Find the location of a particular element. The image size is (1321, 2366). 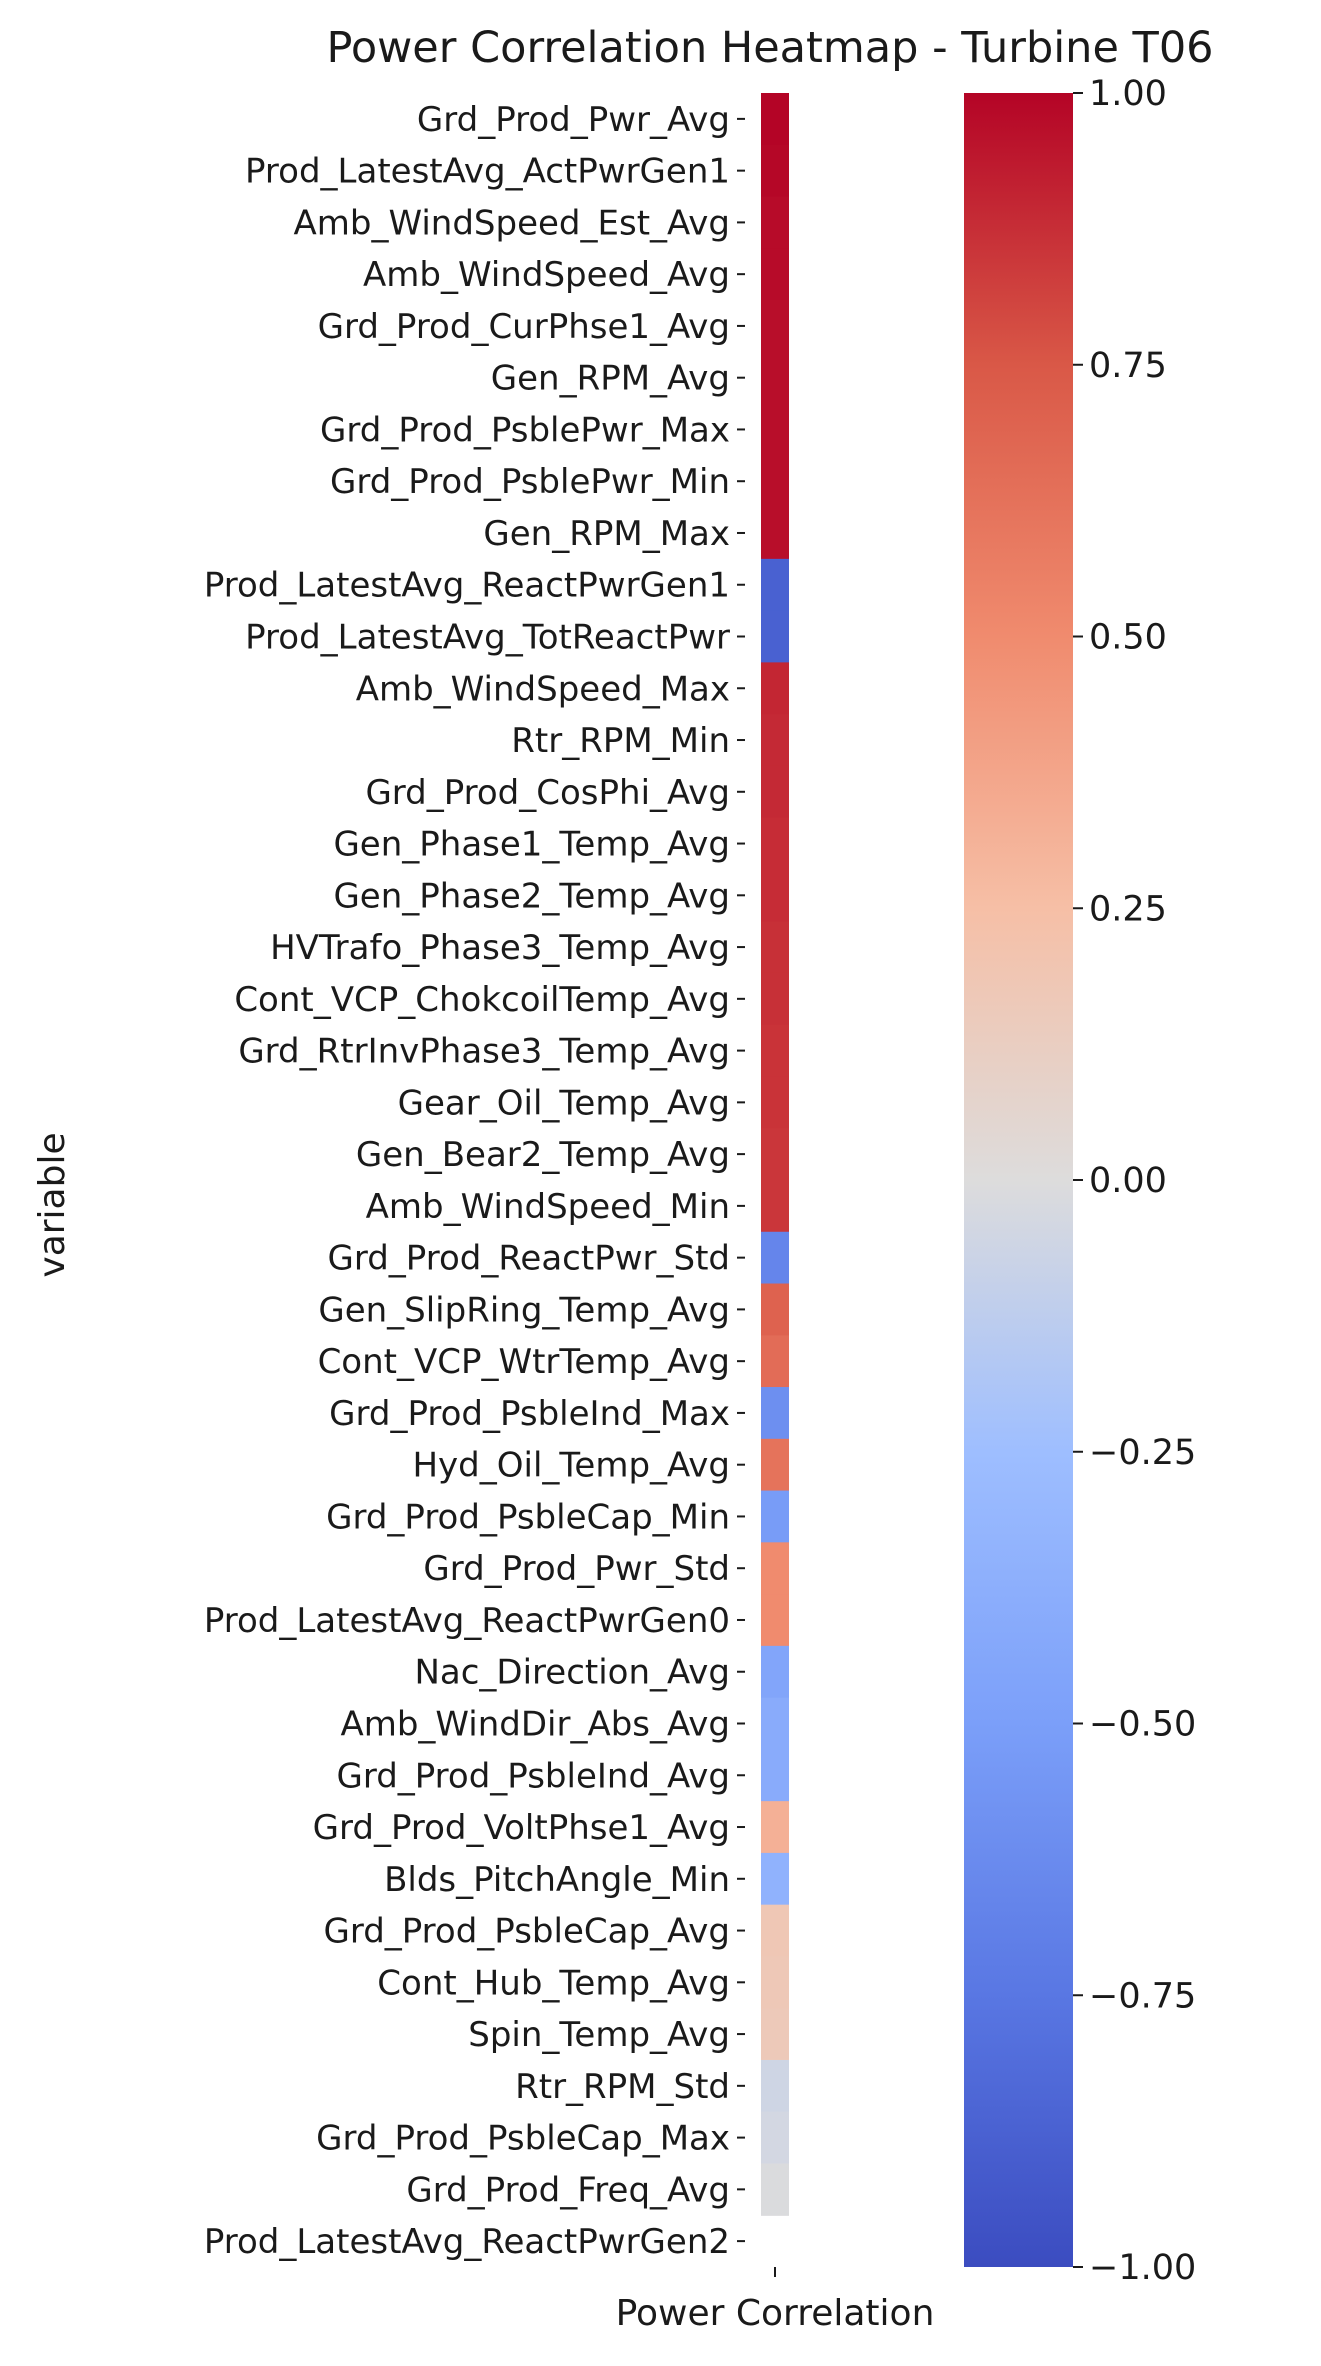

row-label: Grd_Prod_ReactPwr_Std is located at coordinates (529, 1259).